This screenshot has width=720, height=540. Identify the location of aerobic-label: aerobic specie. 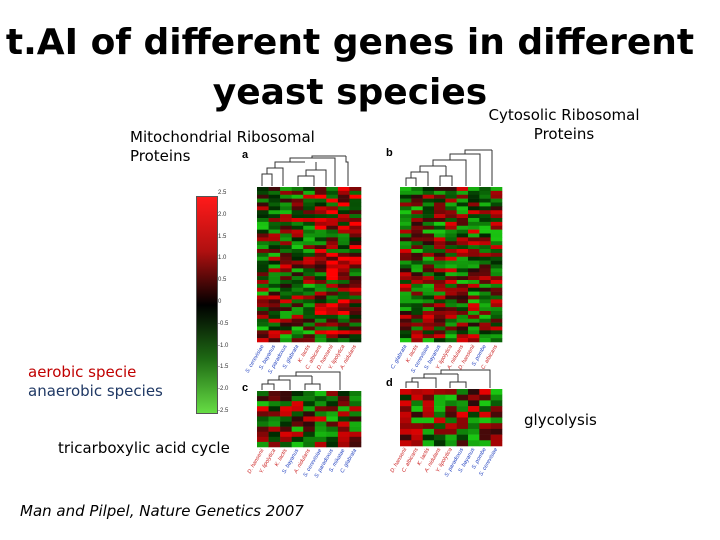
(82, 372).